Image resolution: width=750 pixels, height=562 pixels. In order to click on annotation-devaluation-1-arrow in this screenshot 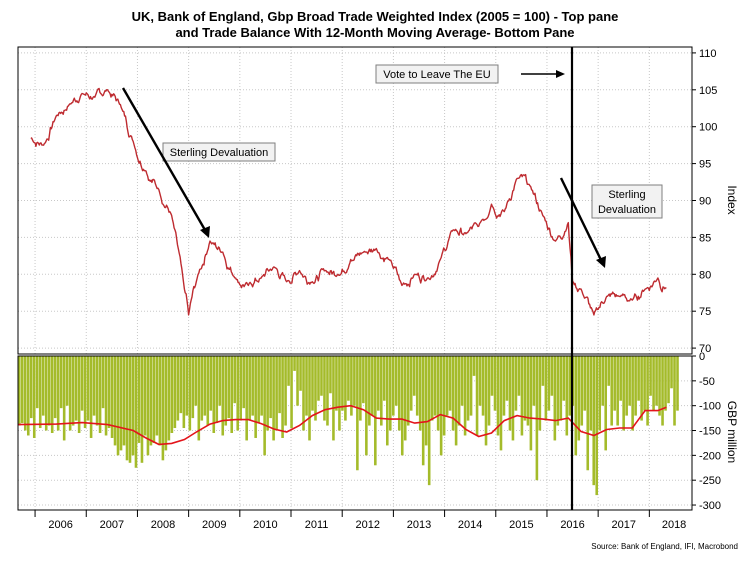, I will do `click(164, 159)`.